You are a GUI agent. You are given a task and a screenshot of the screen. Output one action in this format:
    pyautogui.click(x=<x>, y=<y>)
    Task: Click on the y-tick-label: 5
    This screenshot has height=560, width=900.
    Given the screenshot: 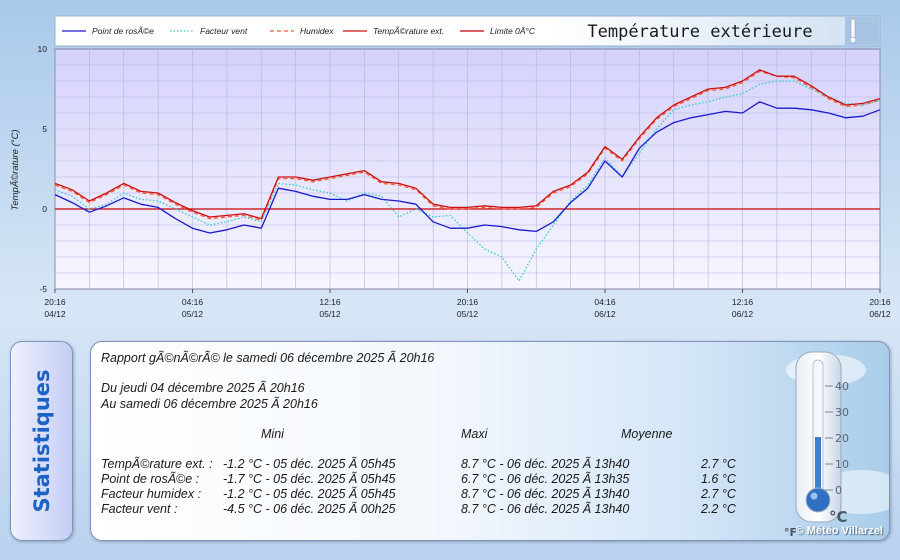 What is the action you would take?
    pyautogui.click(x=44, y=129)
    